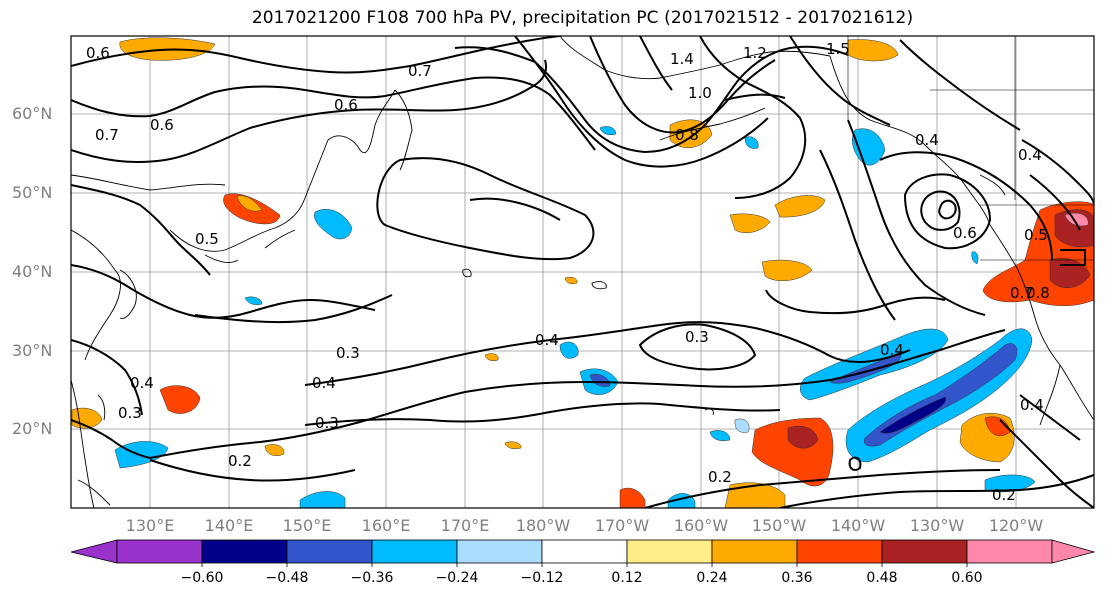 Image resolution: width=1105 pixels, height=601 pixels. What do you see at coordinates (755, 53) in the screenshot?
I see `contour-label: 1.2` at bounding box center [755, 53].